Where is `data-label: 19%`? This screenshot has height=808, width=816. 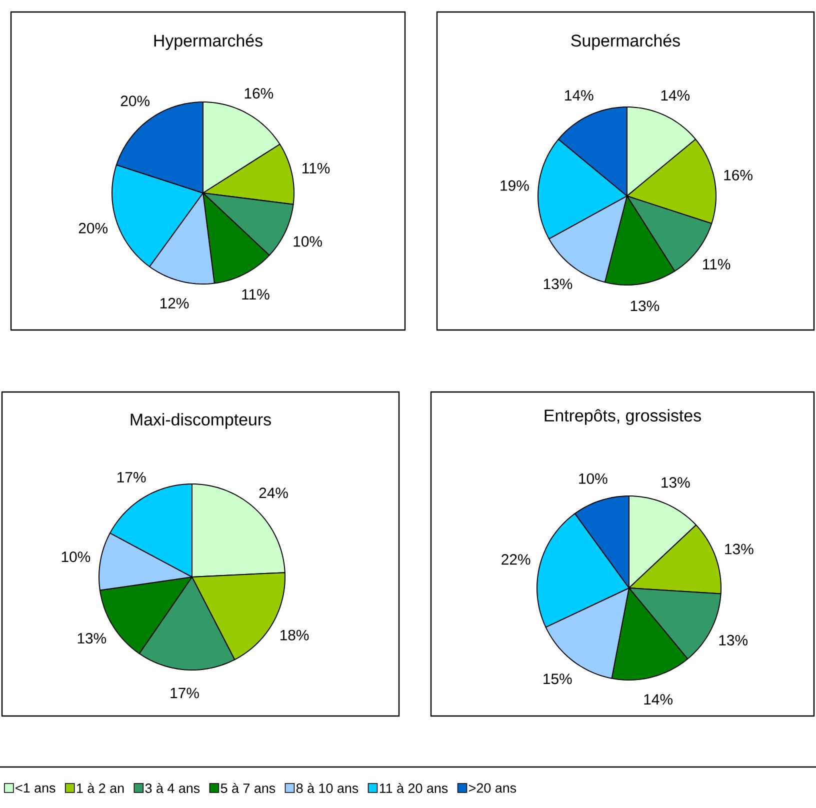 data-label: 19% is located at coordinates (514, 185).